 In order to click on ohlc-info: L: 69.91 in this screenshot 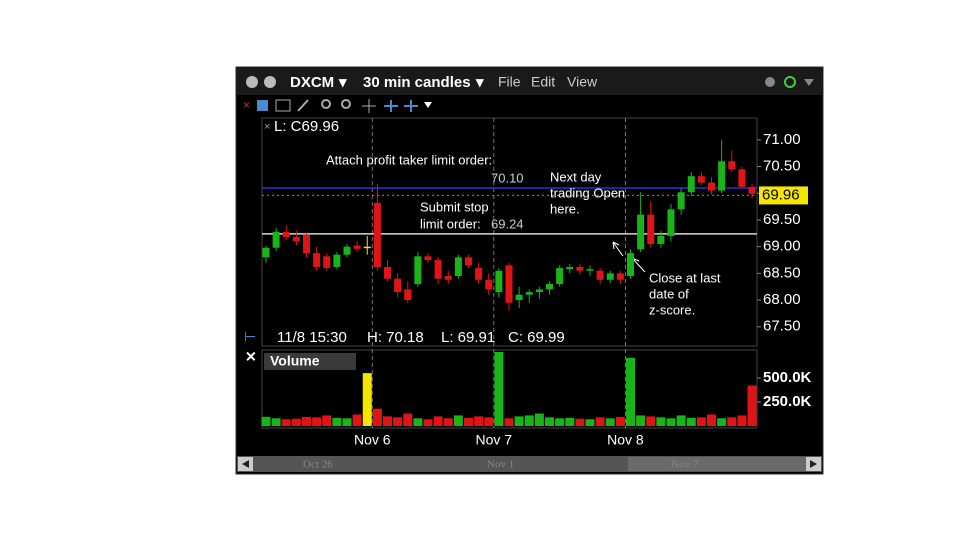, I will do `click(468, 337)`.